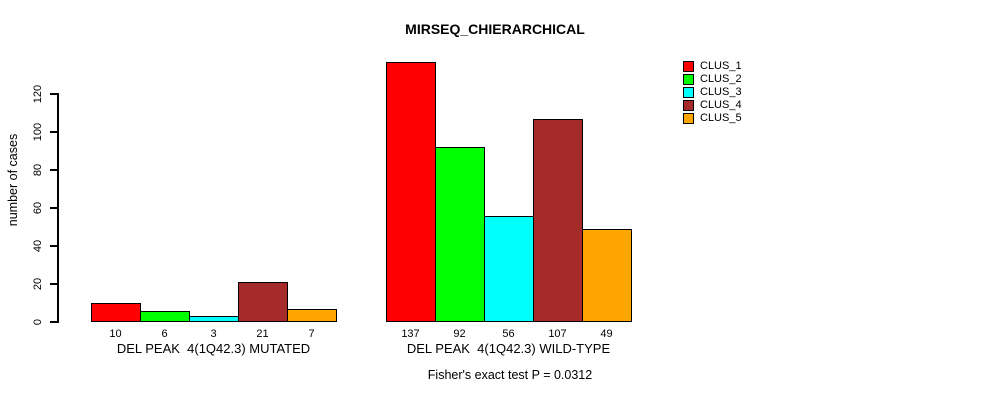  What do you see at coordinates (13, 180) in the screenshot?
I see `y-axis-label: number of cases` at bounding box center [13, 180].